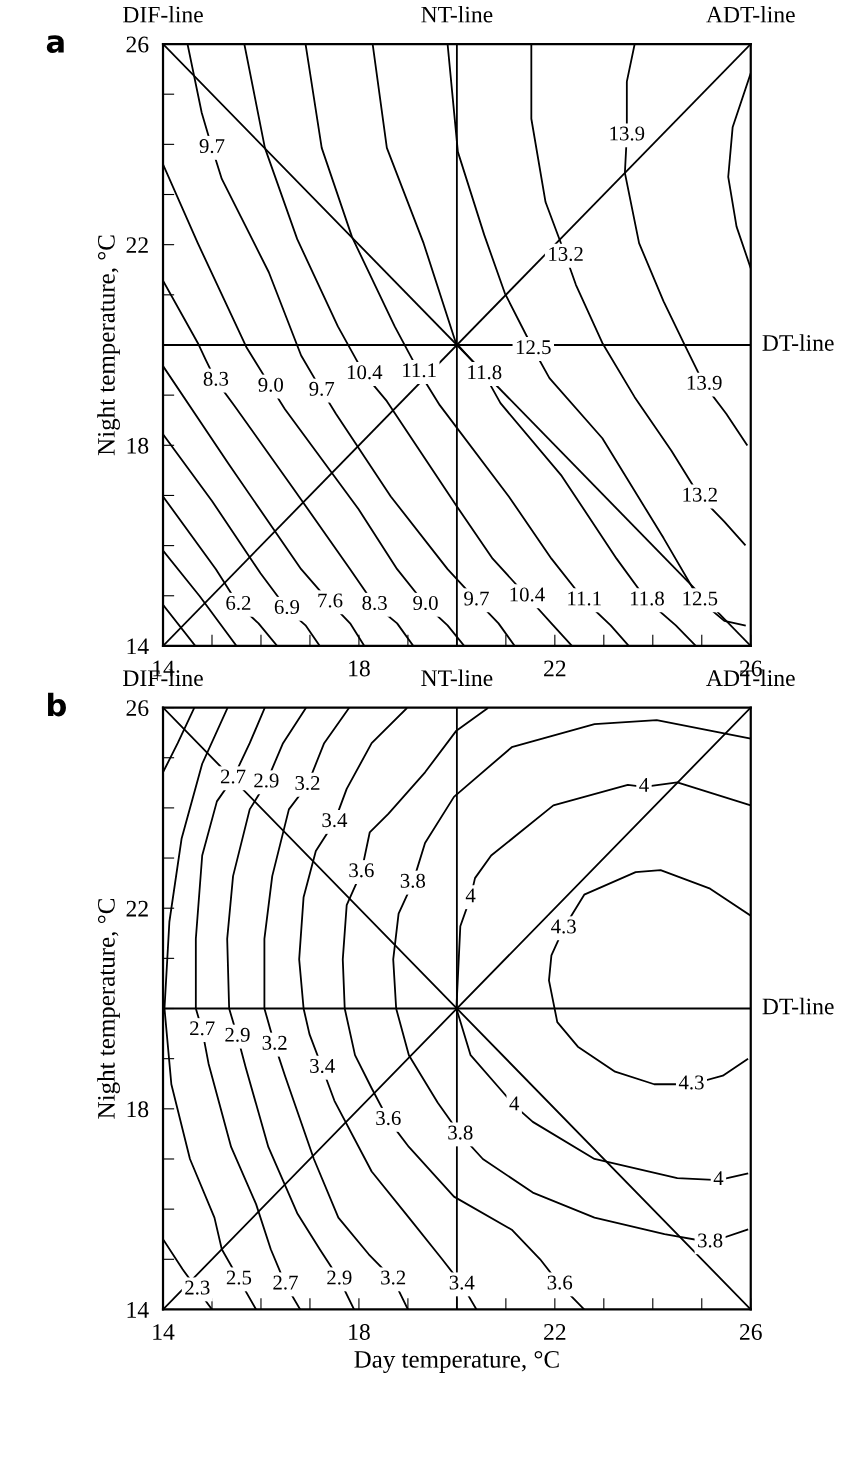  What do you see at coordinates (750, 14) in the screenshot?
I see `series-label: ADT-line` at bounding box center [750, 14].